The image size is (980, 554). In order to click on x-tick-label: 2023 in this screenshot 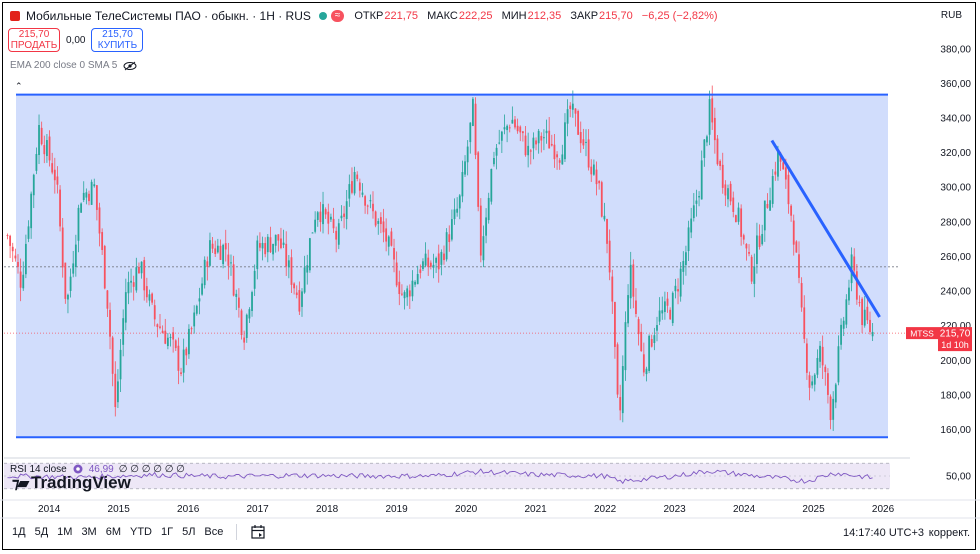, I will do `click(674, 509)`.